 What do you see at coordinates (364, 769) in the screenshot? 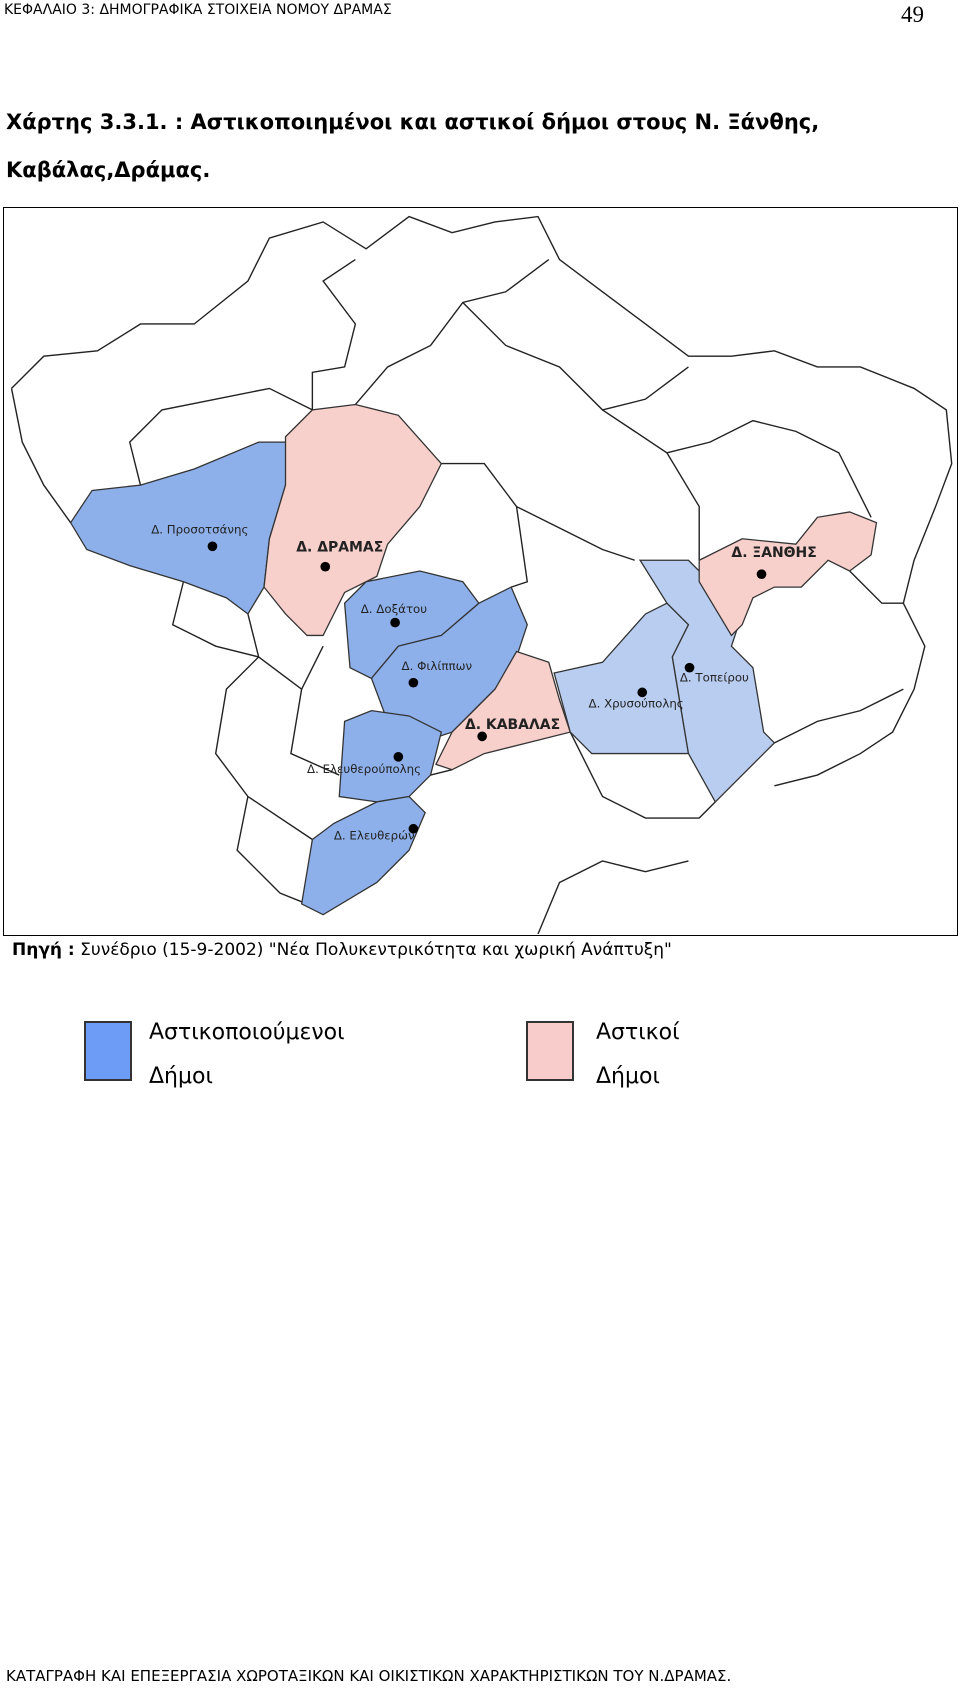
I see `map-label: Δ. Ελευθερούπολης` at bounding box center [364, 769].